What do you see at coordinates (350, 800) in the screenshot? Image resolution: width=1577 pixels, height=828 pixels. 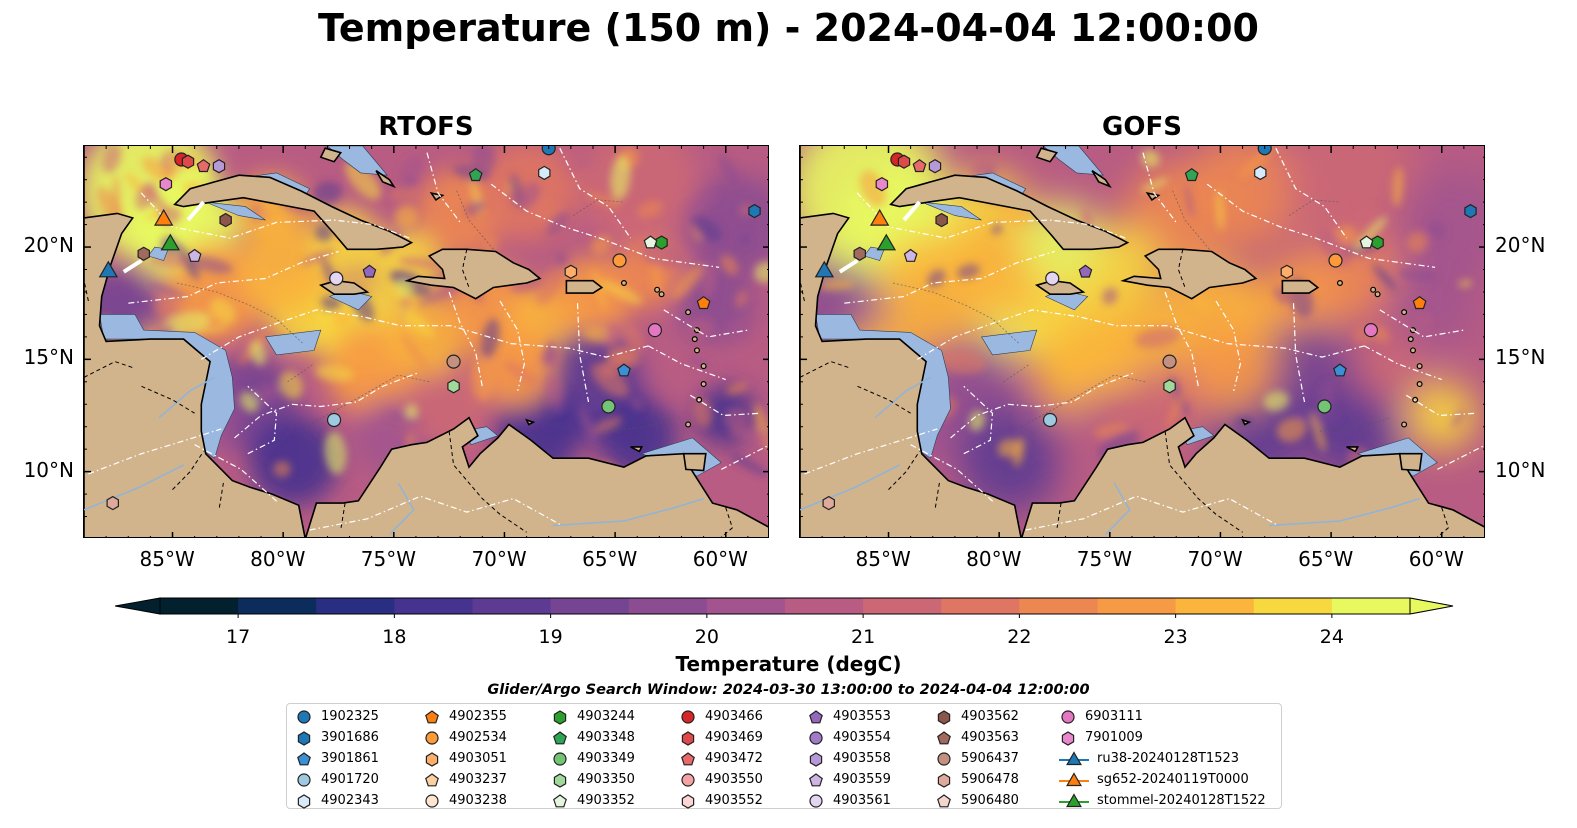 I see `legend-label: 4902343` at bounding box center [350, 800].